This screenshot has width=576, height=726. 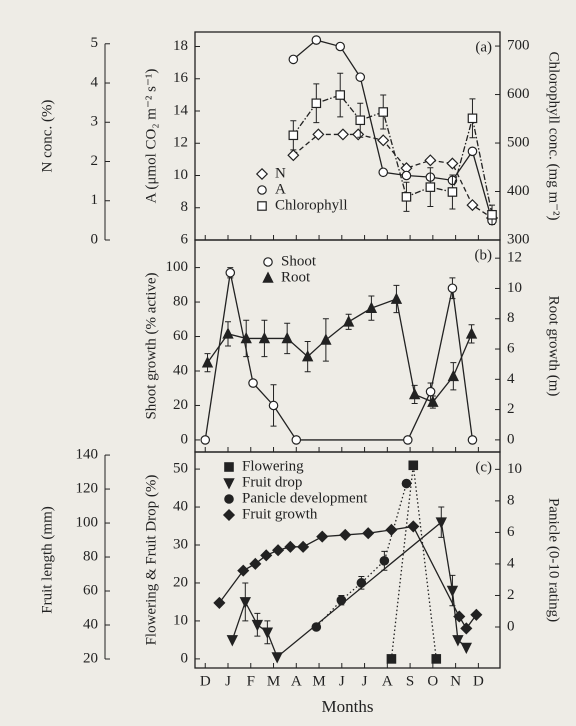 I want to click on legend-label: Flowering, so click(x=273, y=466).